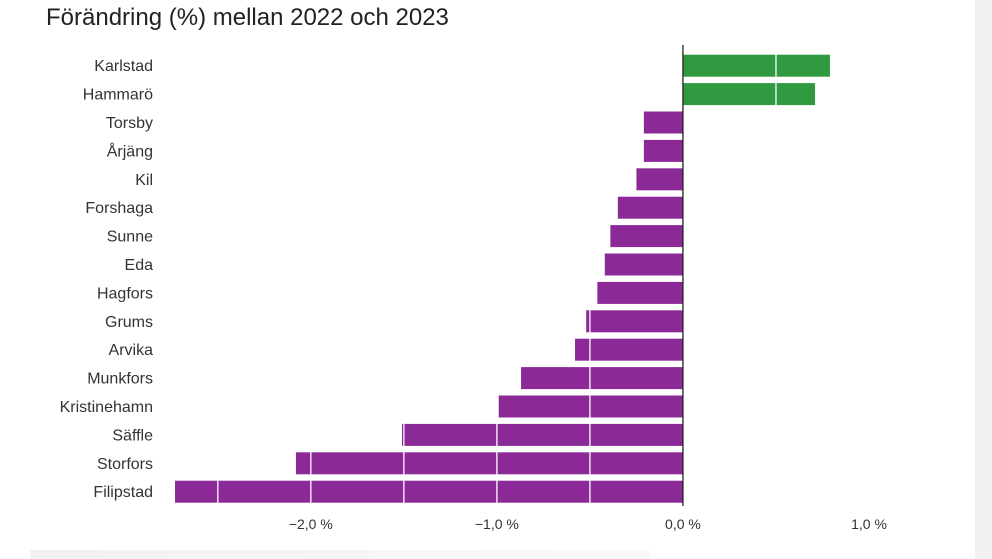 Image resolution: width=992 pixels, height=559 pixels. Describe the element at coordinates (640, 292) in the screenshot. I see `bar-hagfors` at that location.